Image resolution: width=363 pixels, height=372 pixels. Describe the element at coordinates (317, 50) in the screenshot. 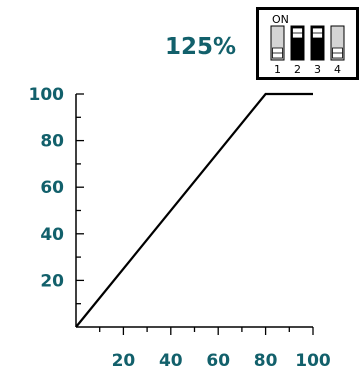

I see `dip-switch-3: 3` at that location.